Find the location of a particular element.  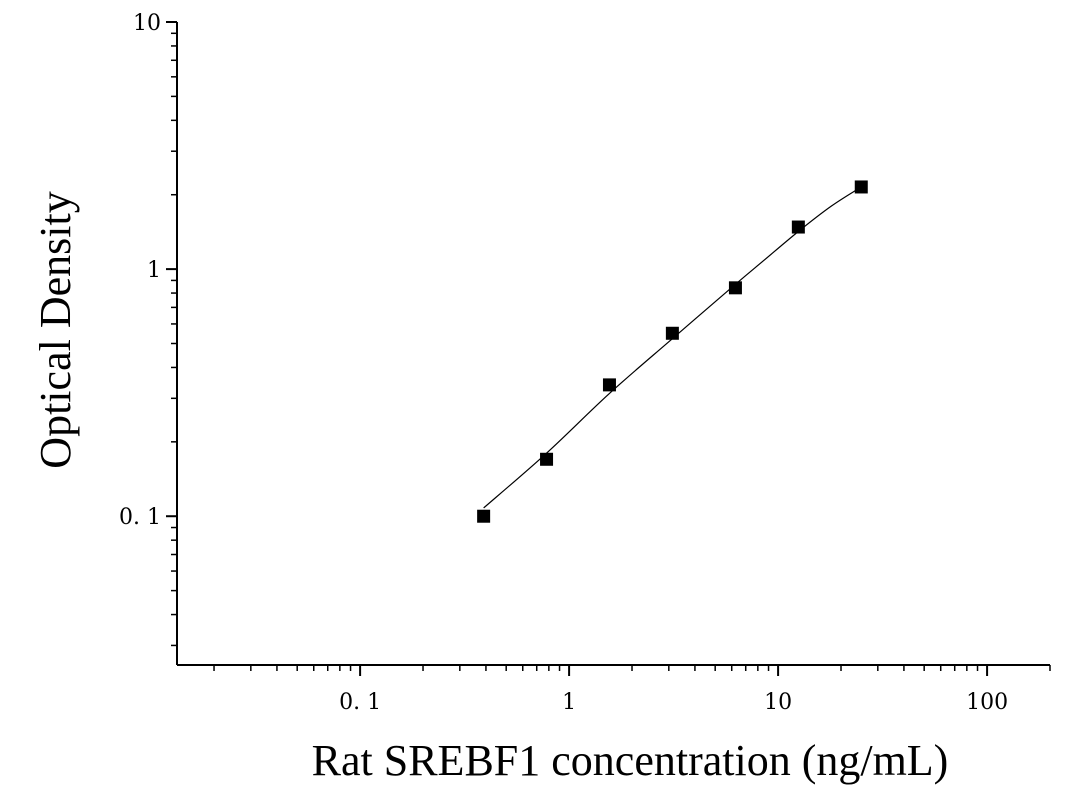

fit-curve is located at coordinates (672, 347).